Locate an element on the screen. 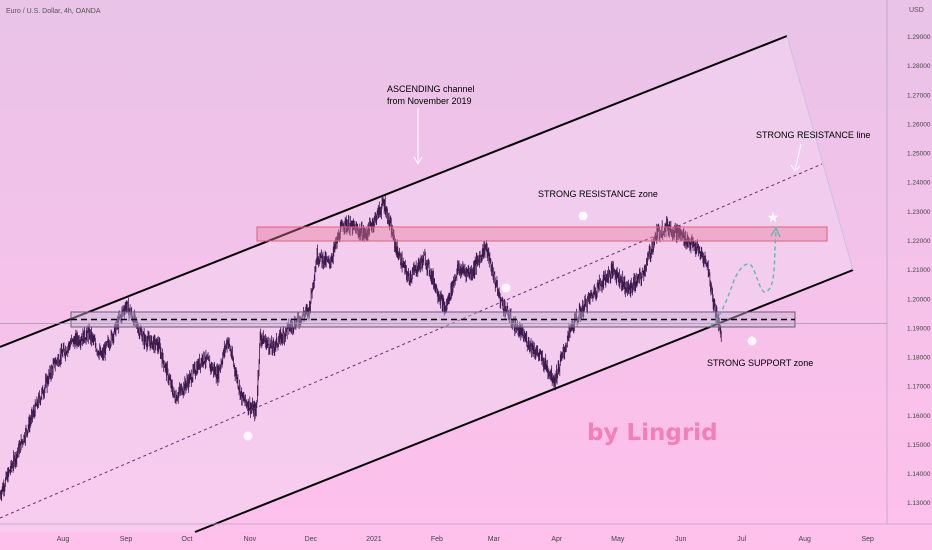 This screenshot has width=932, height=550. channel-right-edge is located at coordinates (820, 153).